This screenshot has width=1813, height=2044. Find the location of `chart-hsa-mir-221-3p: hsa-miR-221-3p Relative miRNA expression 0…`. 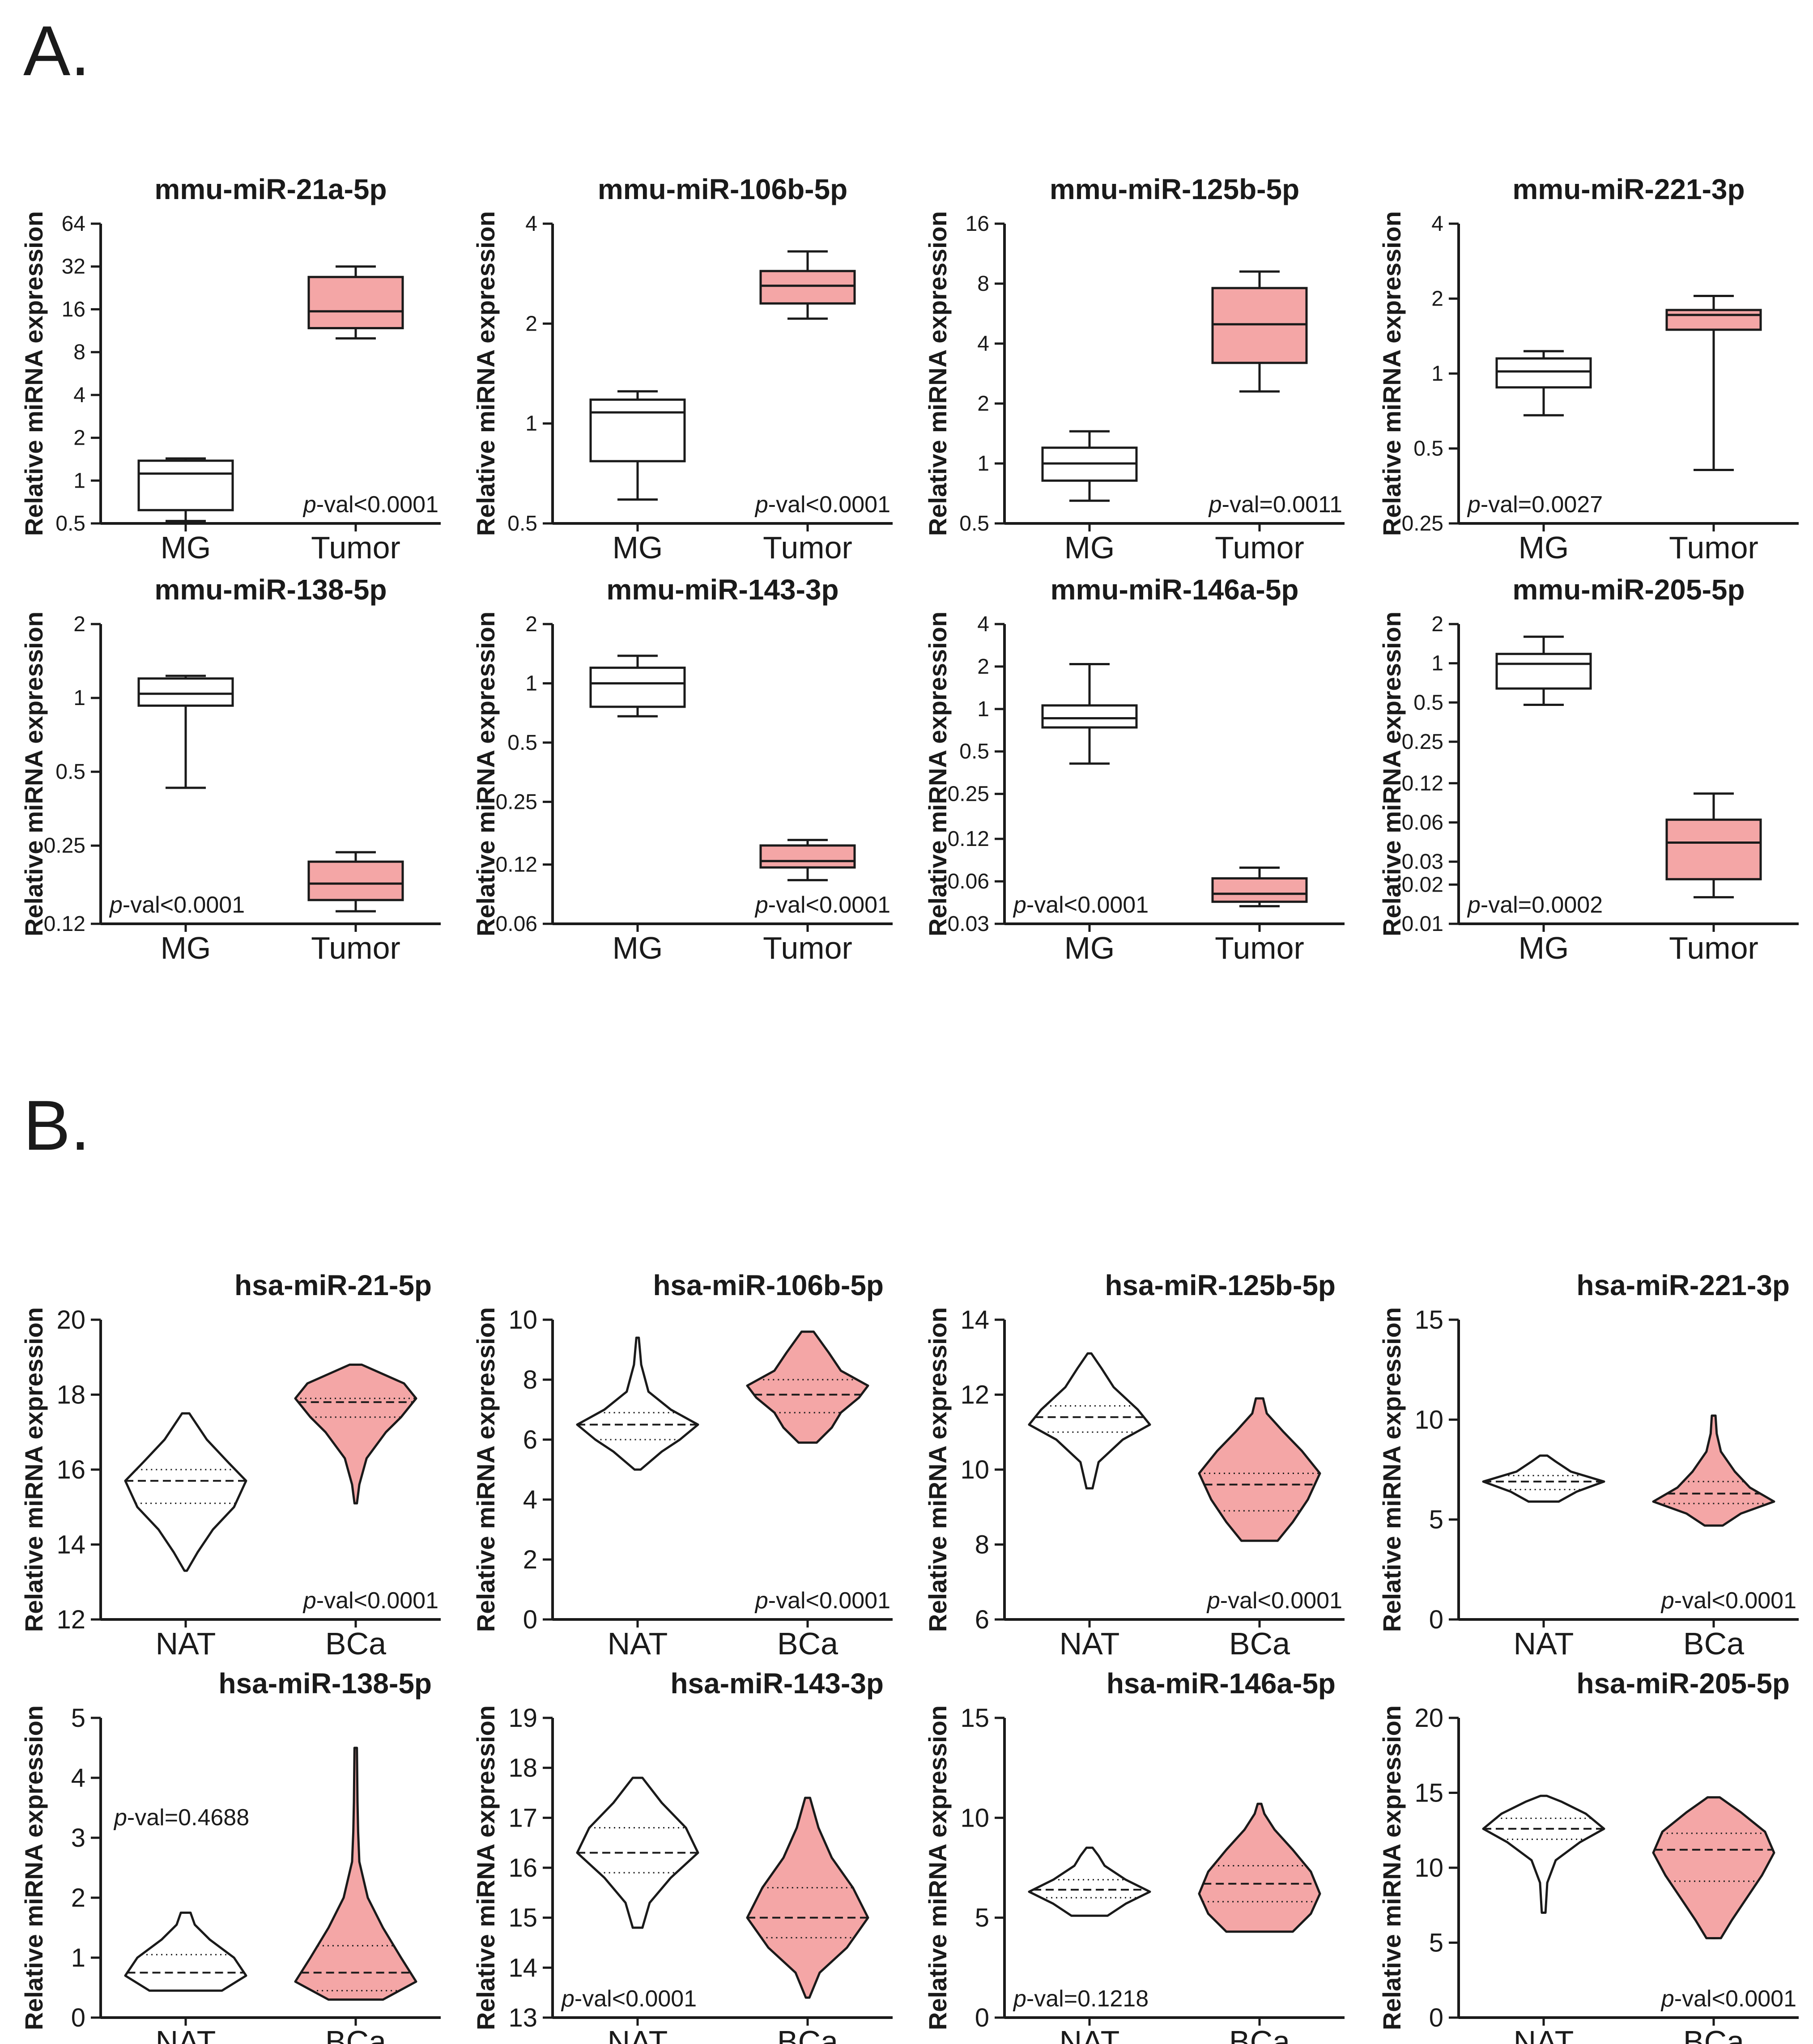

chart-hsa-mir-221-3p: hsa-miR-221-3p Relative miRNA expression 0… is located at coordinates (1588, 1465).